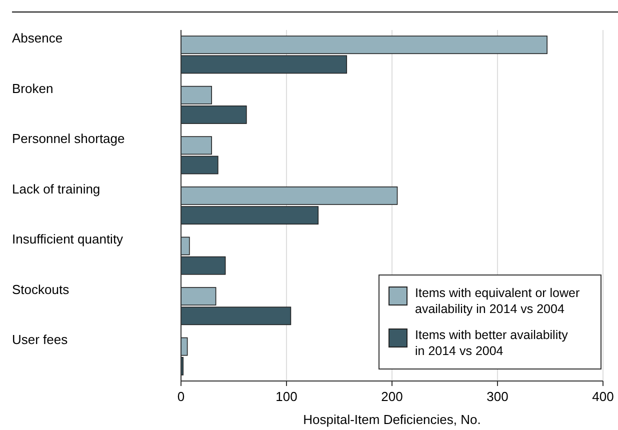 The width and height of the screenshot is (618, 430). What do you see at coordinates (68, 239) in the screenshot?
I see `y-tick-label: Insufficient quantity` at bounding box center [68, 239].